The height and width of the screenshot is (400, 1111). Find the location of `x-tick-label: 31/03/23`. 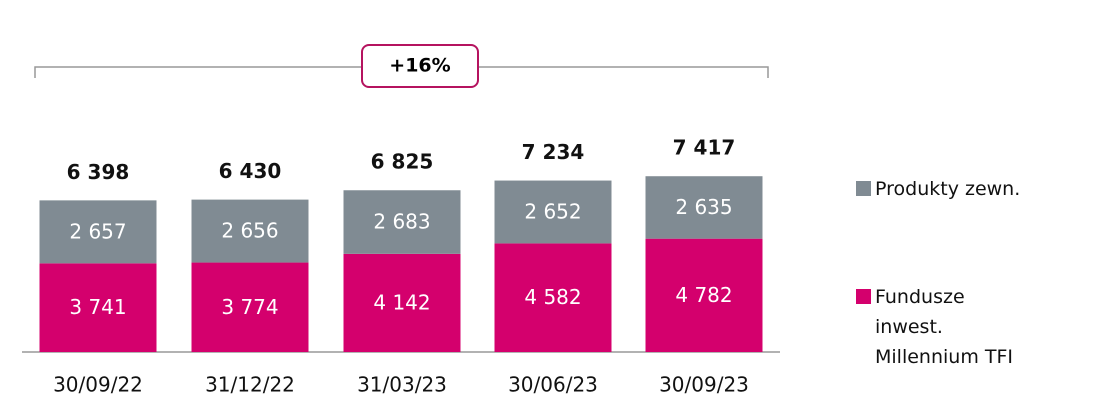

x-tick-label: 31/03/23 is located at coordinates (402, 385).